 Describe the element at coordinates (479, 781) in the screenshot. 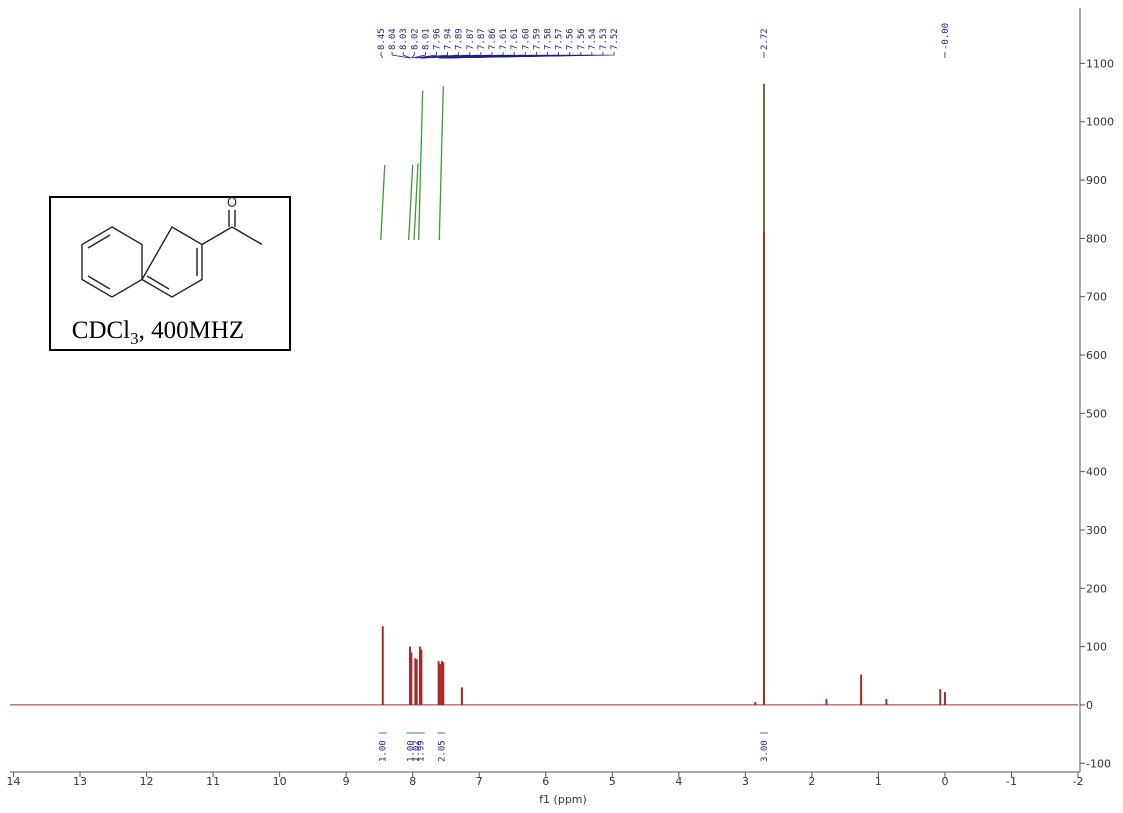

I see `x-tick-label: 7` at that location.